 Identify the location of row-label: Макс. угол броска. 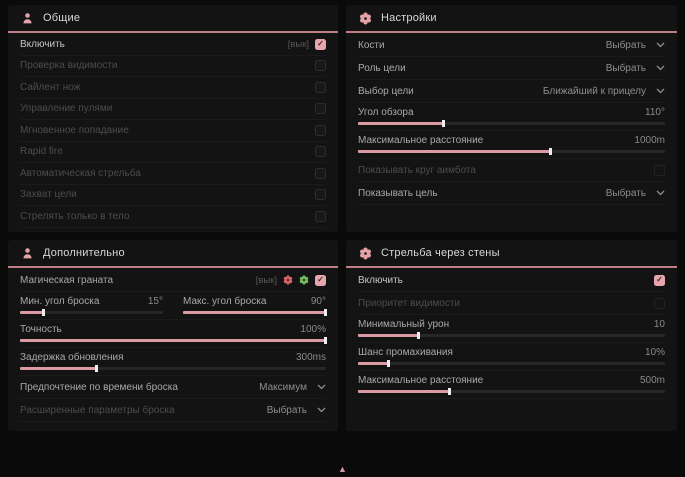
(225, 301).